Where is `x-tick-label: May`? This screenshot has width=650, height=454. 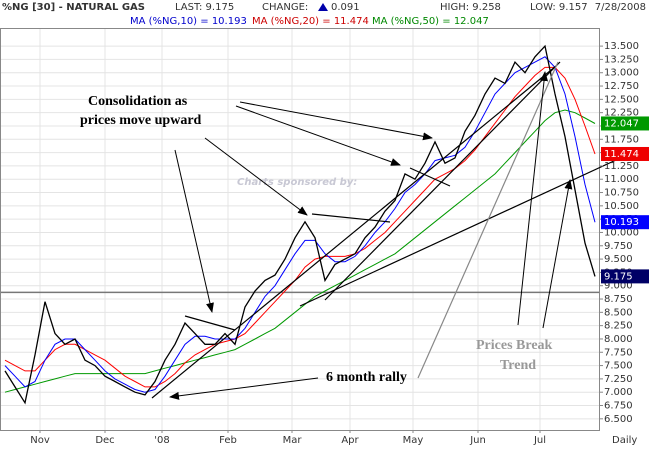
x-tick-label: May is located at coordinates (413, 440).